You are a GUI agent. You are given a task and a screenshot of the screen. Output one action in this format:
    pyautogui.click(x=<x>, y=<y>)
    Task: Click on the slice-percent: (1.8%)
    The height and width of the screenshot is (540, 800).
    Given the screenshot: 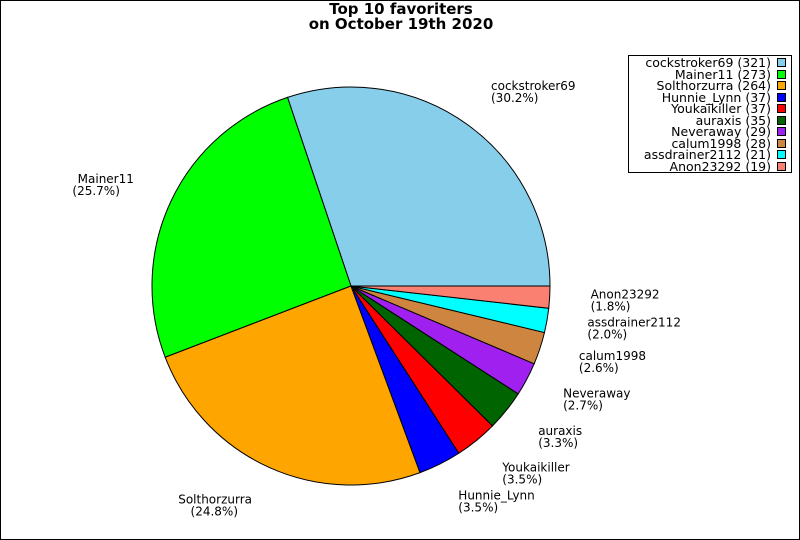 What is the action you would take?
    pyautogui.click(x=611, y=307)
    